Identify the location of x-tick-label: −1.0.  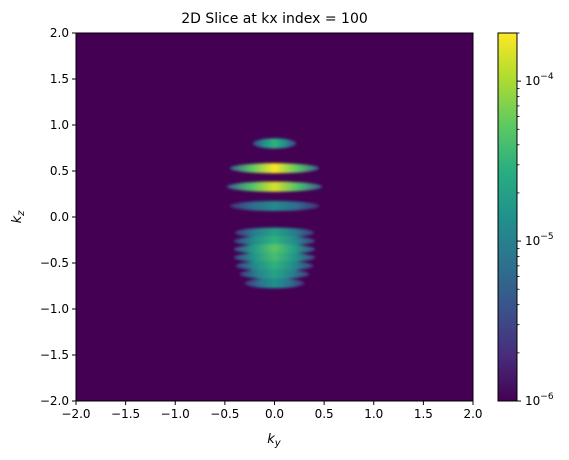
(175, 414).